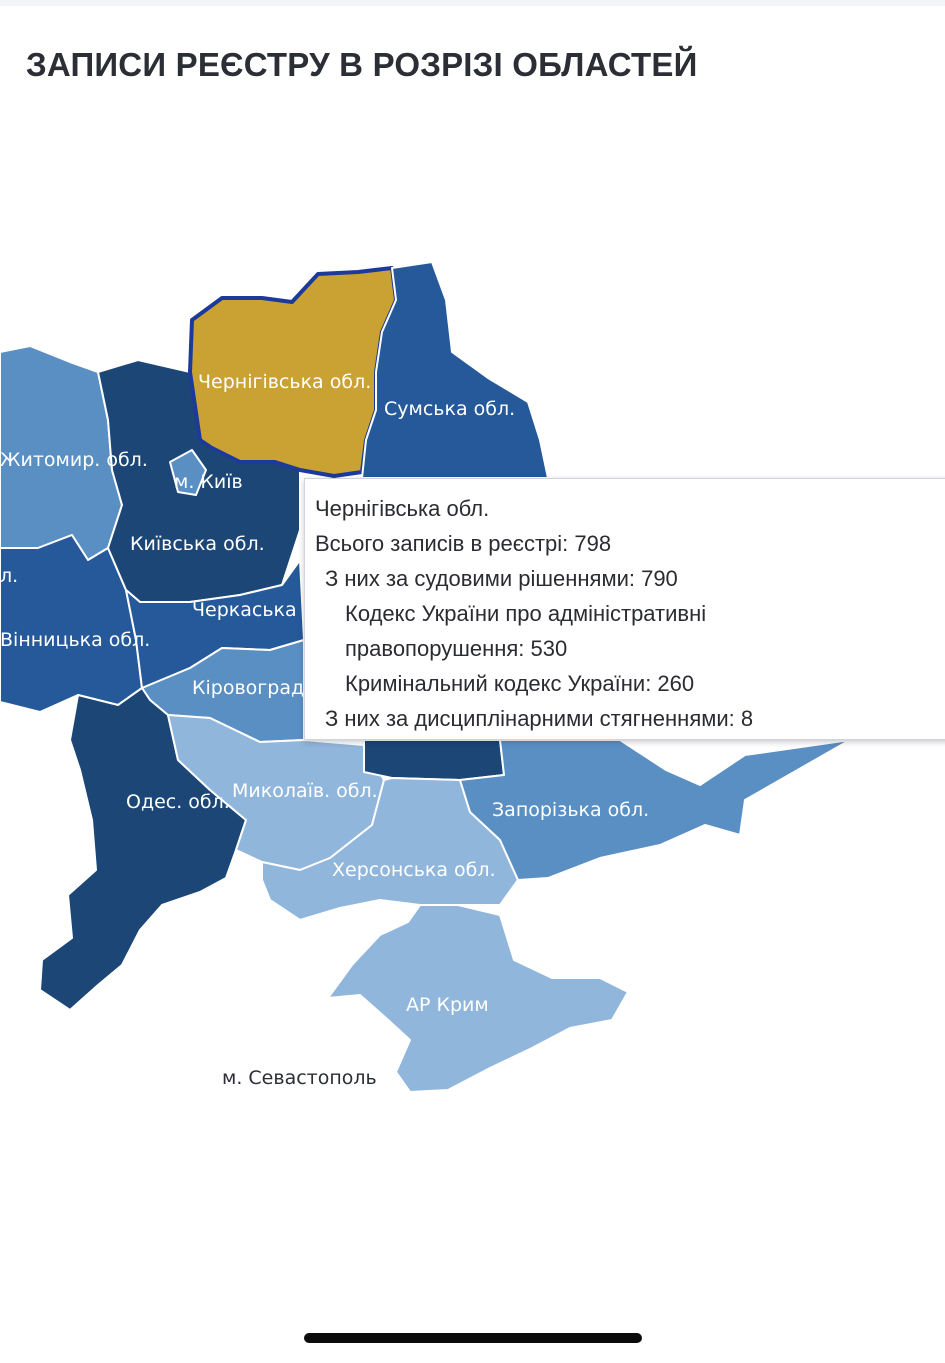 Image resolution: width=945 pixels, height=1363 pixels. I want to click on home-indicator, so click(473, 1338).